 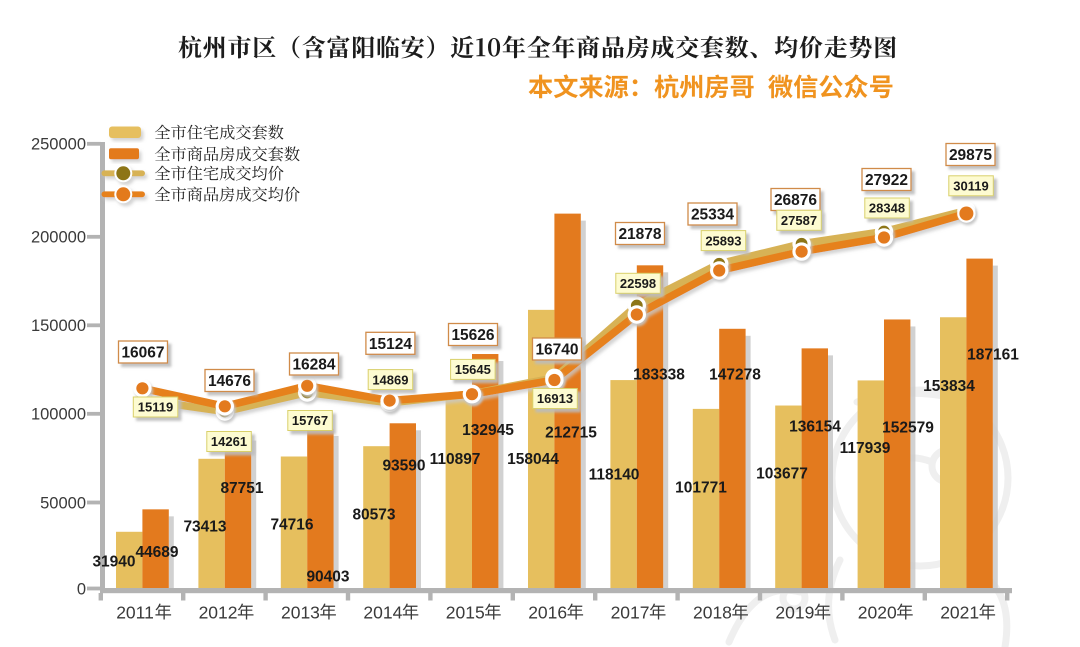 What do you see at coordinates (241, 488) in the screenshot?
I see `svg-text: 87751` at bounding box center [241, 488].